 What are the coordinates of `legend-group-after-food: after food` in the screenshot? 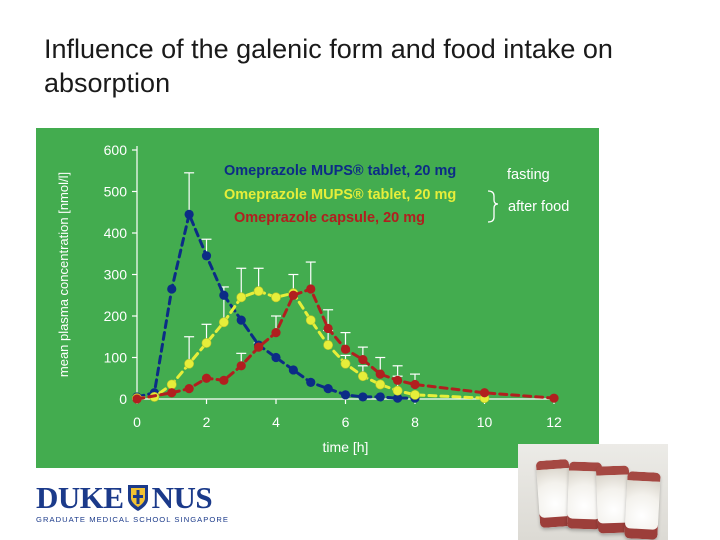 It's located at (538, 207).